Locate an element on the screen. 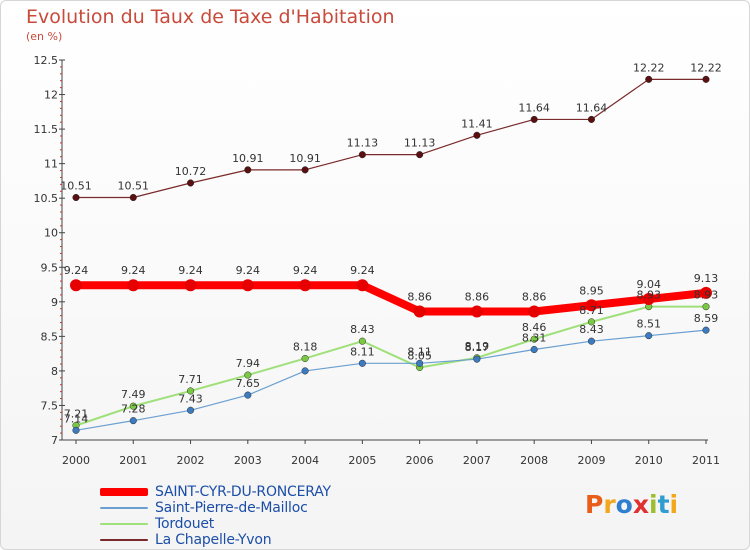 The width and height of the screenshot is (750, 550). logo-letter: t is located at coordinates (663, 504).